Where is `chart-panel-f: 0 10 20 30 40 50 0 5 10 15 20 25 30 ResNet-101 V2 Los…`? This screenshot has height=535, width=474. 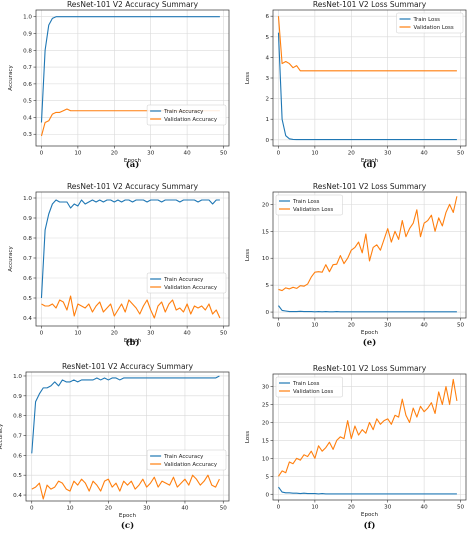
chart-panel-f: 0 10 20 30 40 50 0 5 10 15 20 25 30 ResNet-101 V2 Los… is located at coordinates (356, 447).